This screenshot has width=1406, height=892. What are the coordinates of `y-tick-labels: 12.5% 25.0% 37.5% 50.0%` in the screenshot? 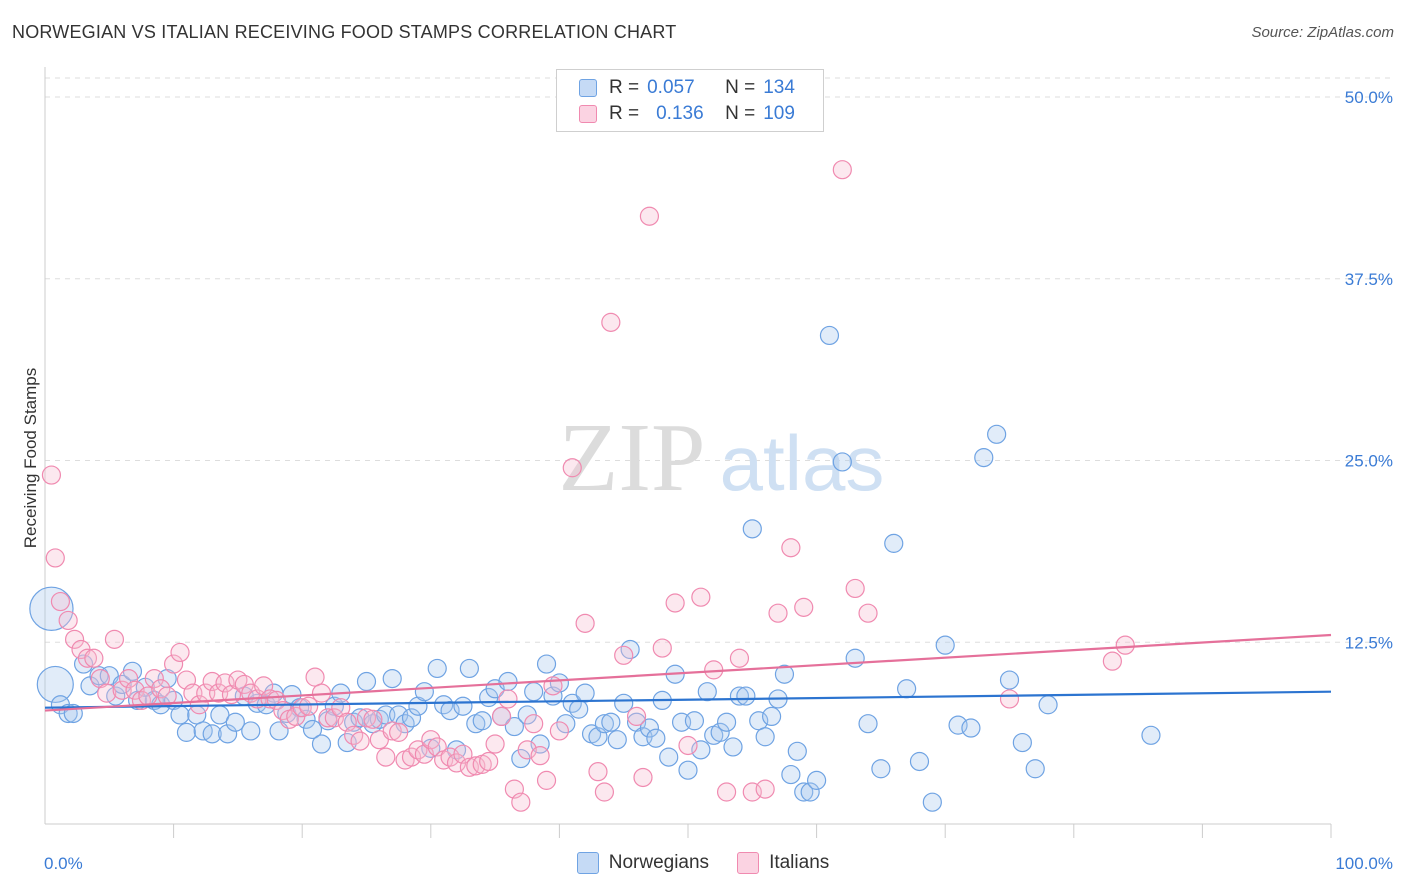 It's located at (1369, 370).